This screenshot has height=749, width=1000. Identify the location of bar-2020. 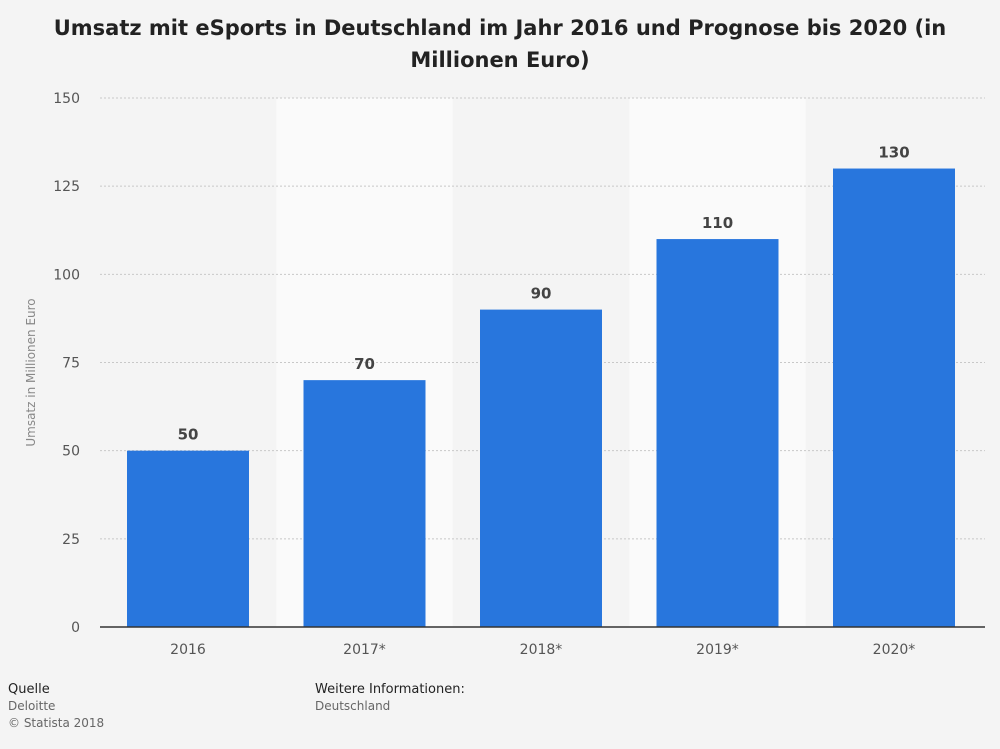
(894, 398).